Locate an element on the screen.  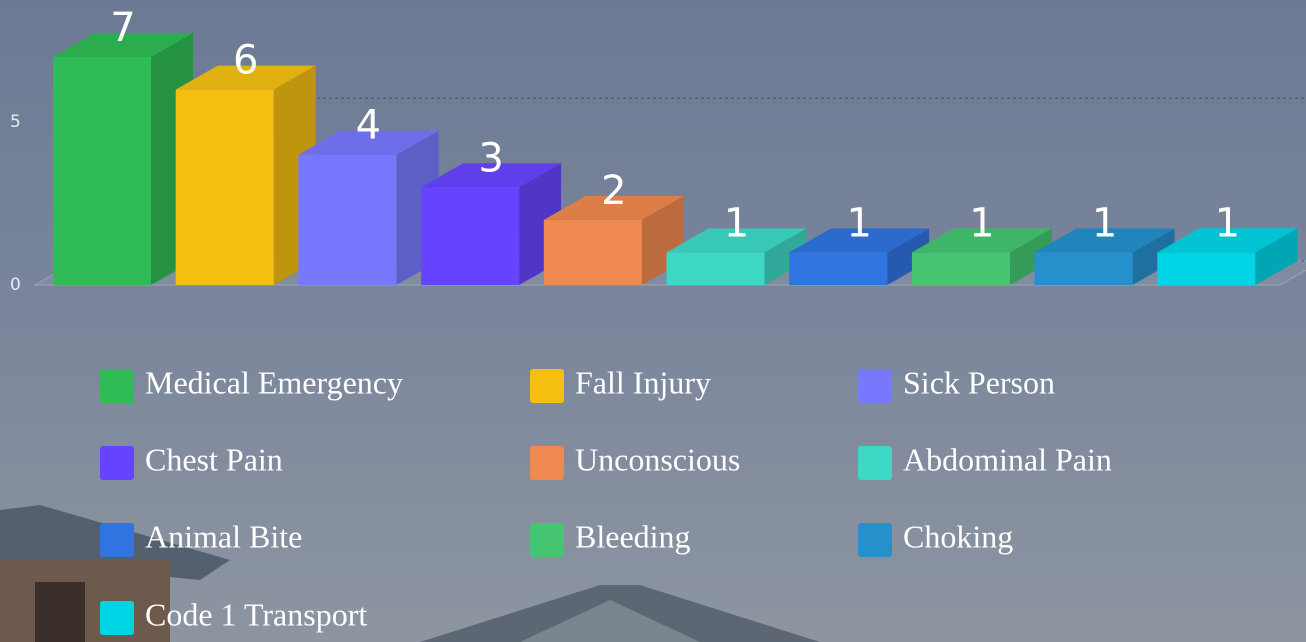
legend-label: Unconscious is located at coordinates (657, 459).